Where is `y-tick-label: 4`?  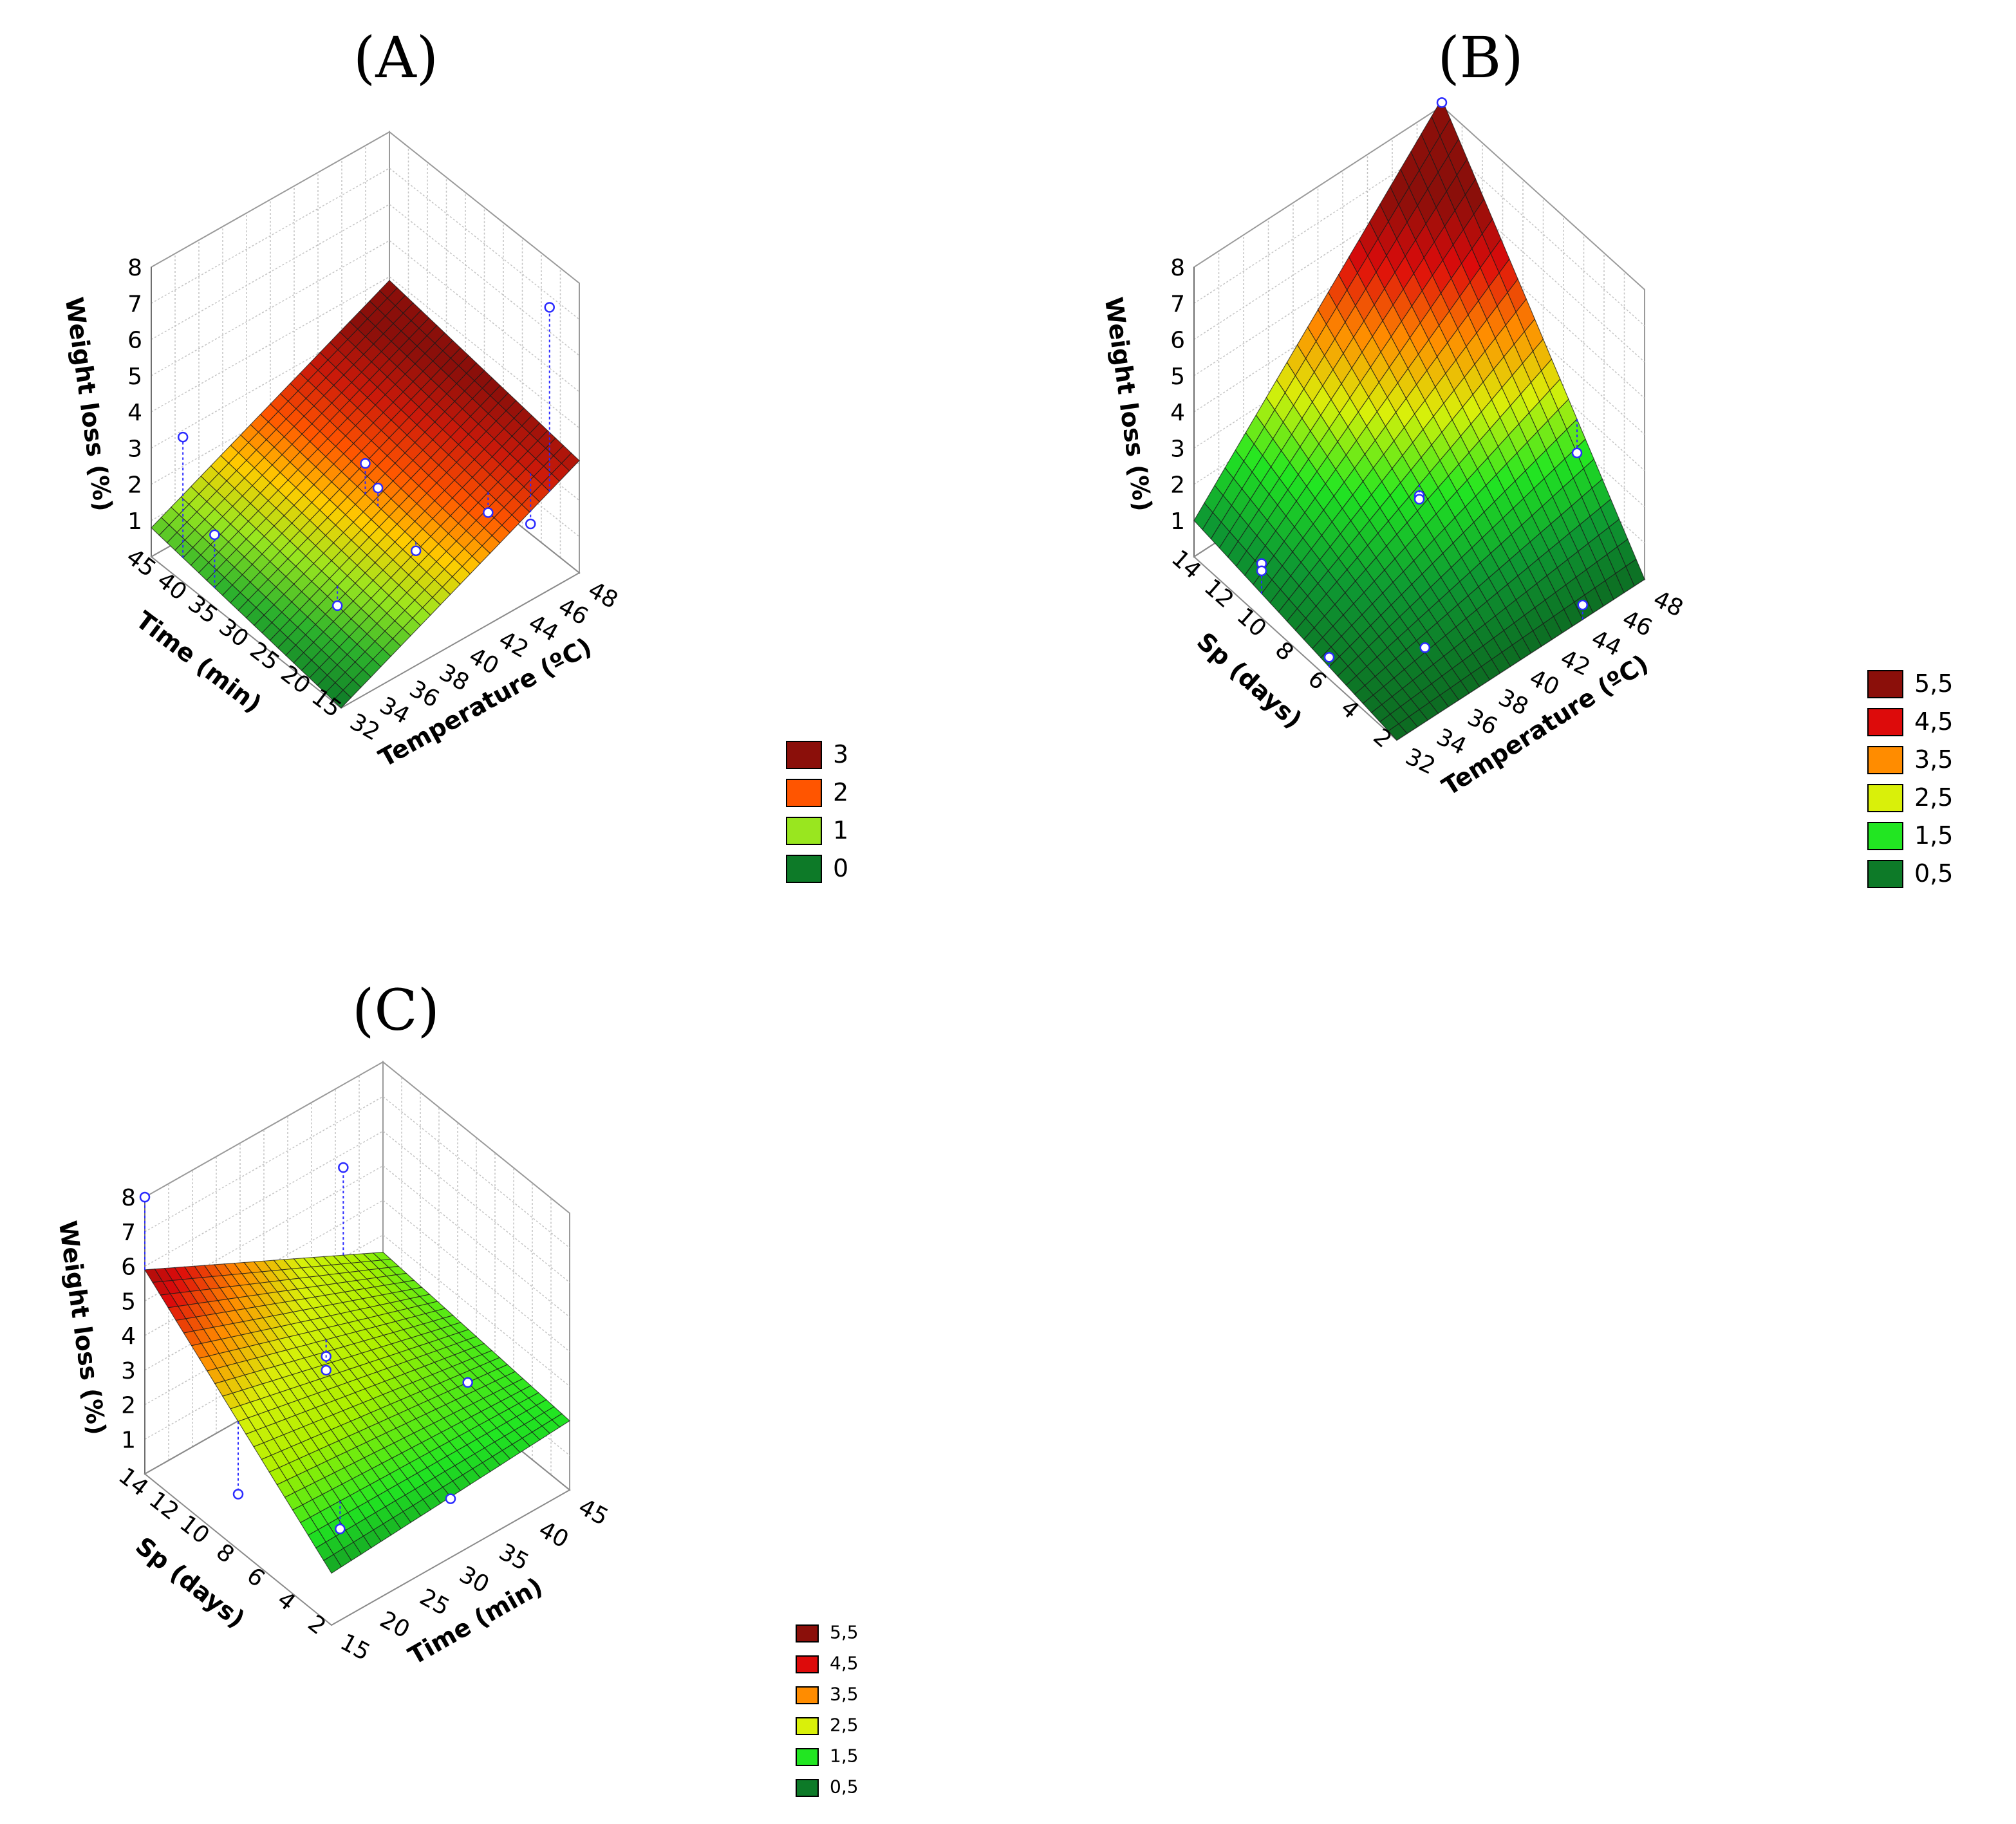
y-tick-label: 4 is located at coordinates (286, 1601).